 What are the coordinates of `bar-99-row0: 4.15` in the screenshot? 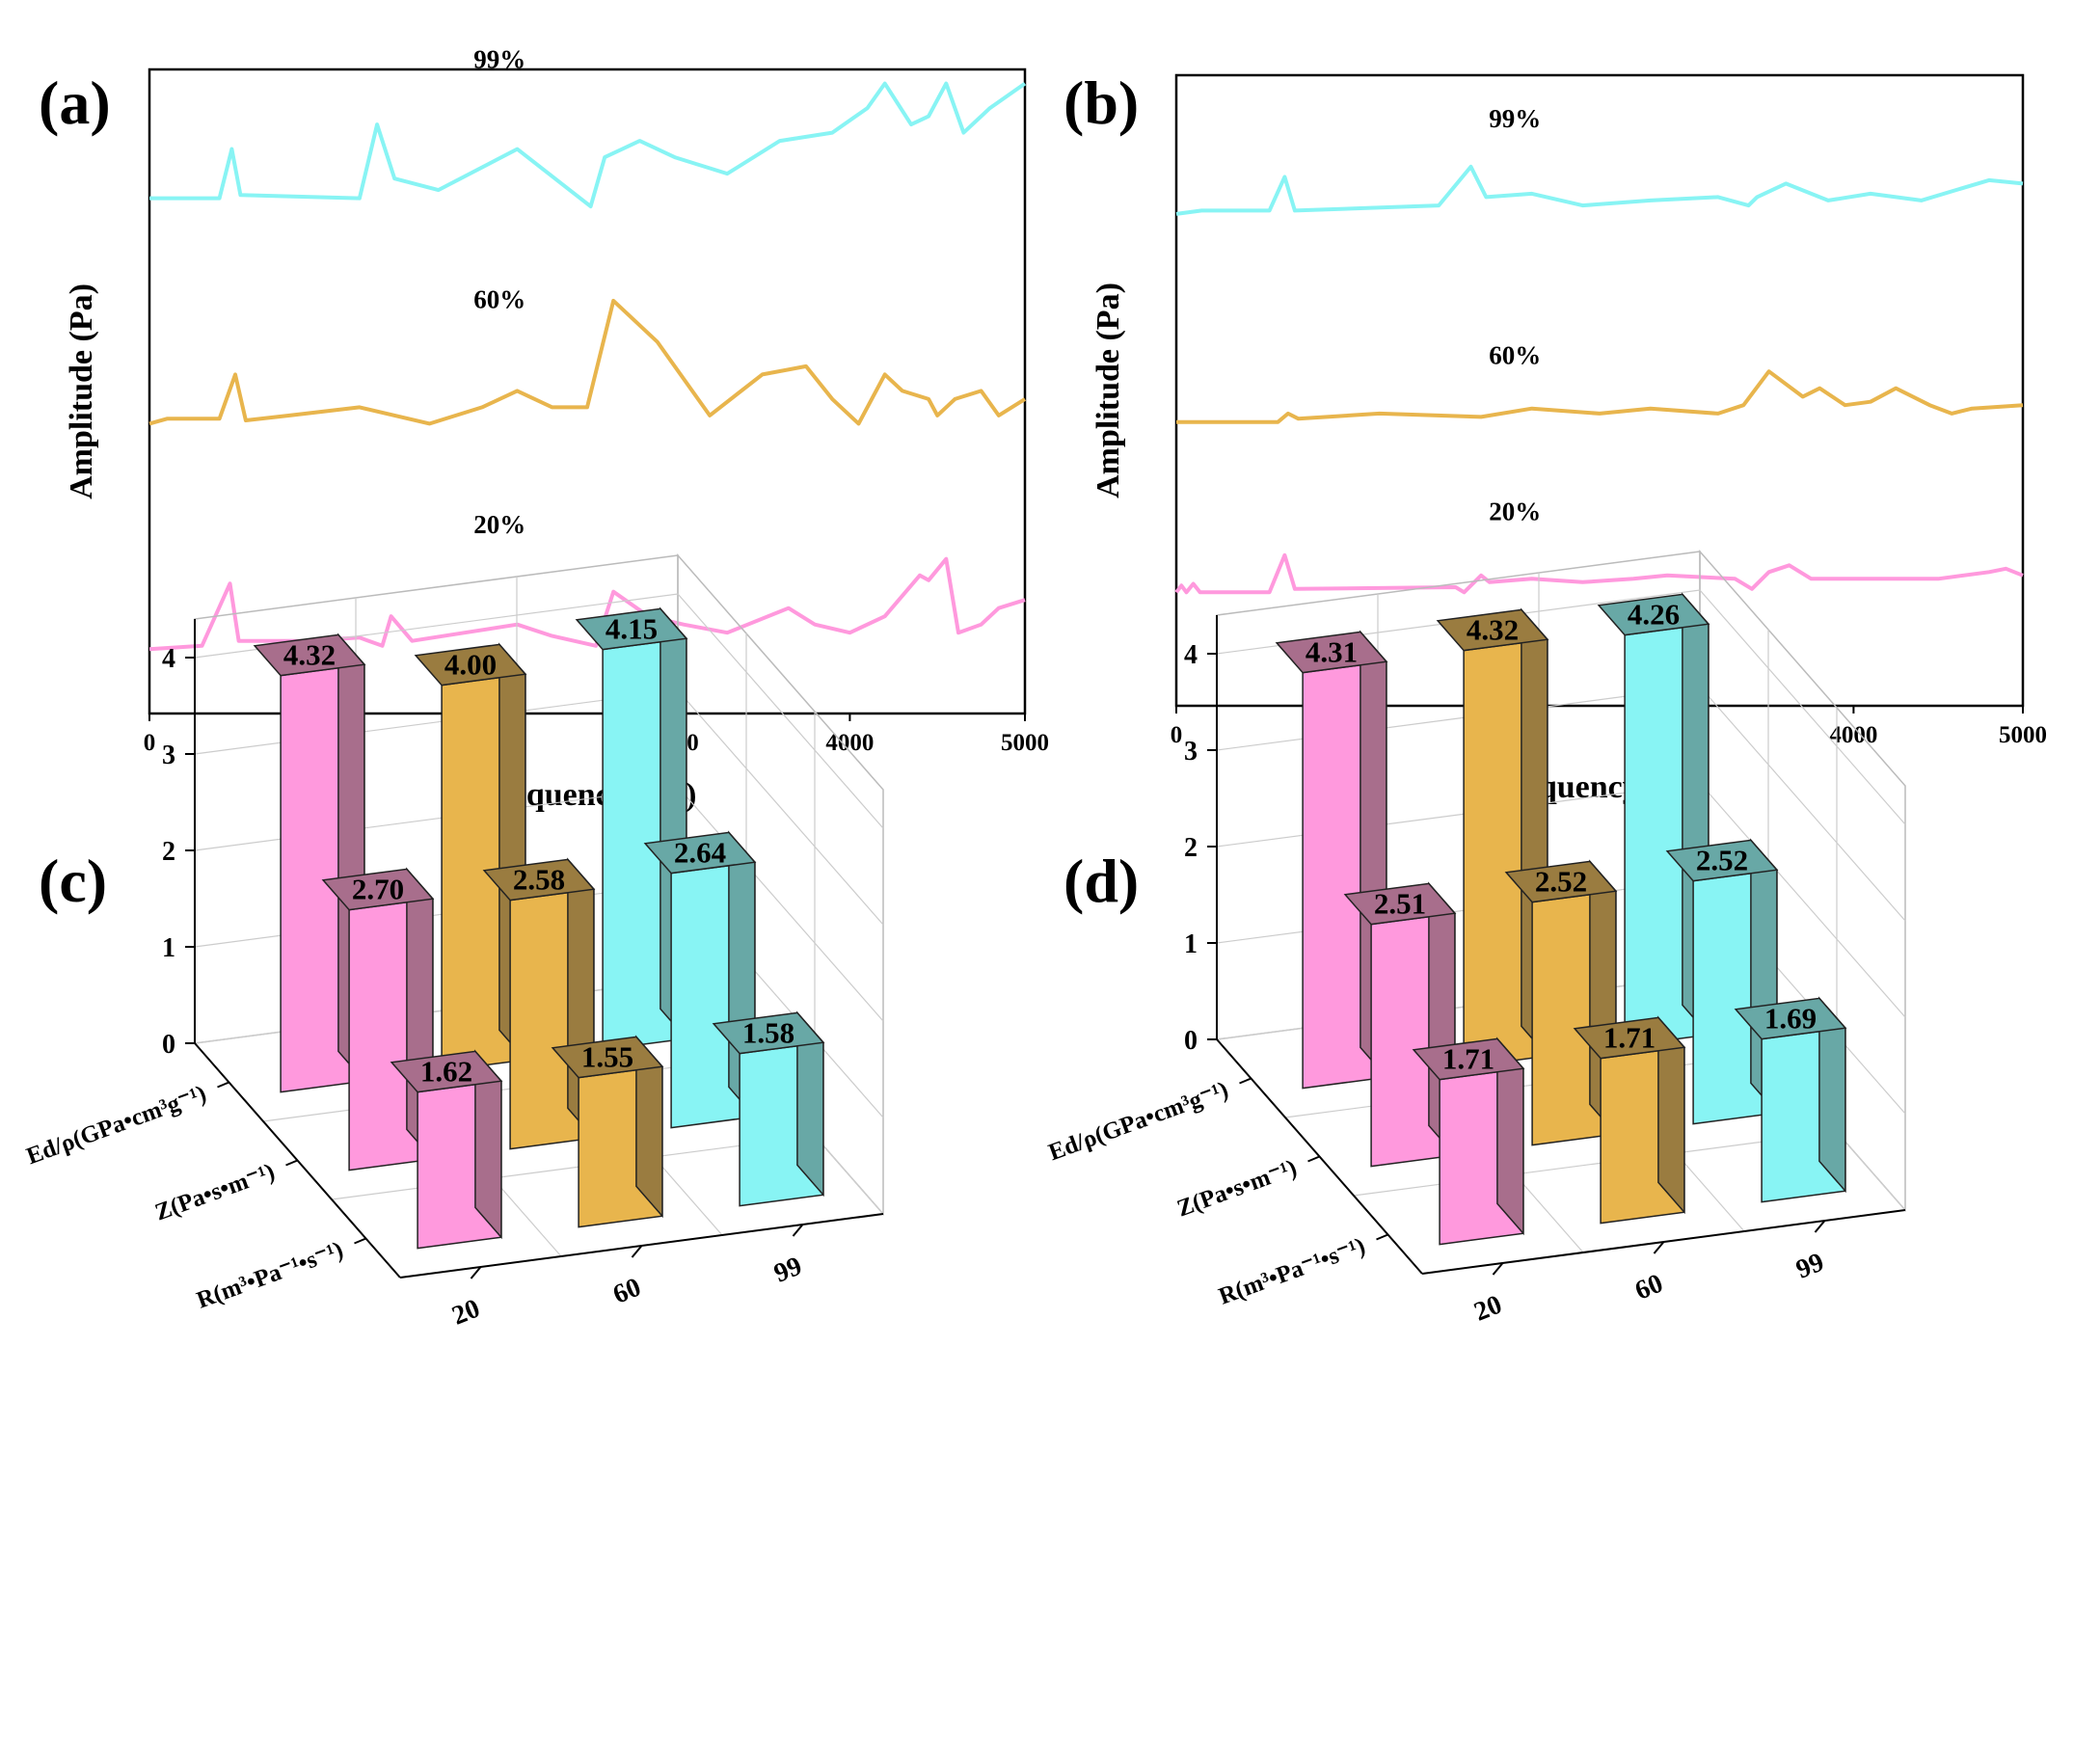 It's located at (631, 828).